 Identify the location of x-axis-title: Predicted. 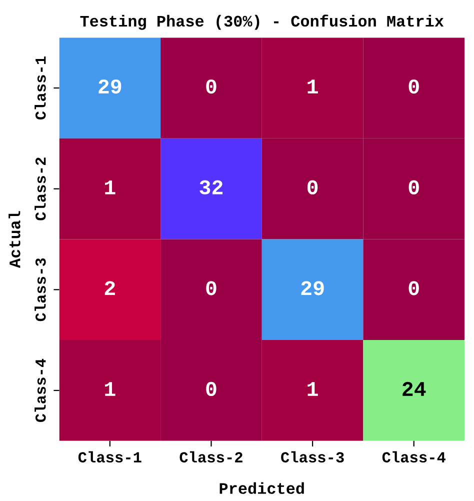
(262, 488).